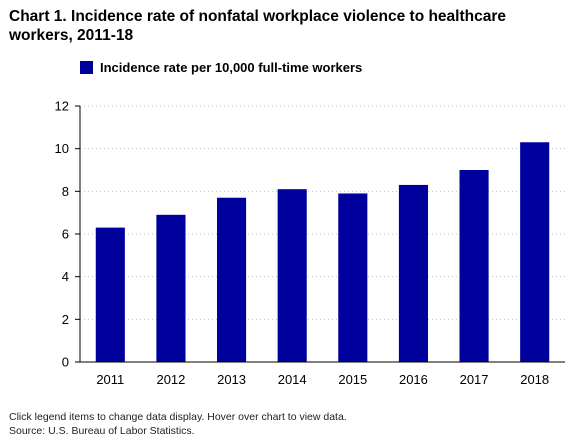 The width and height of the screenshot is (575, 445). I want to click on y-tick-label: 0, so click(65, 362).